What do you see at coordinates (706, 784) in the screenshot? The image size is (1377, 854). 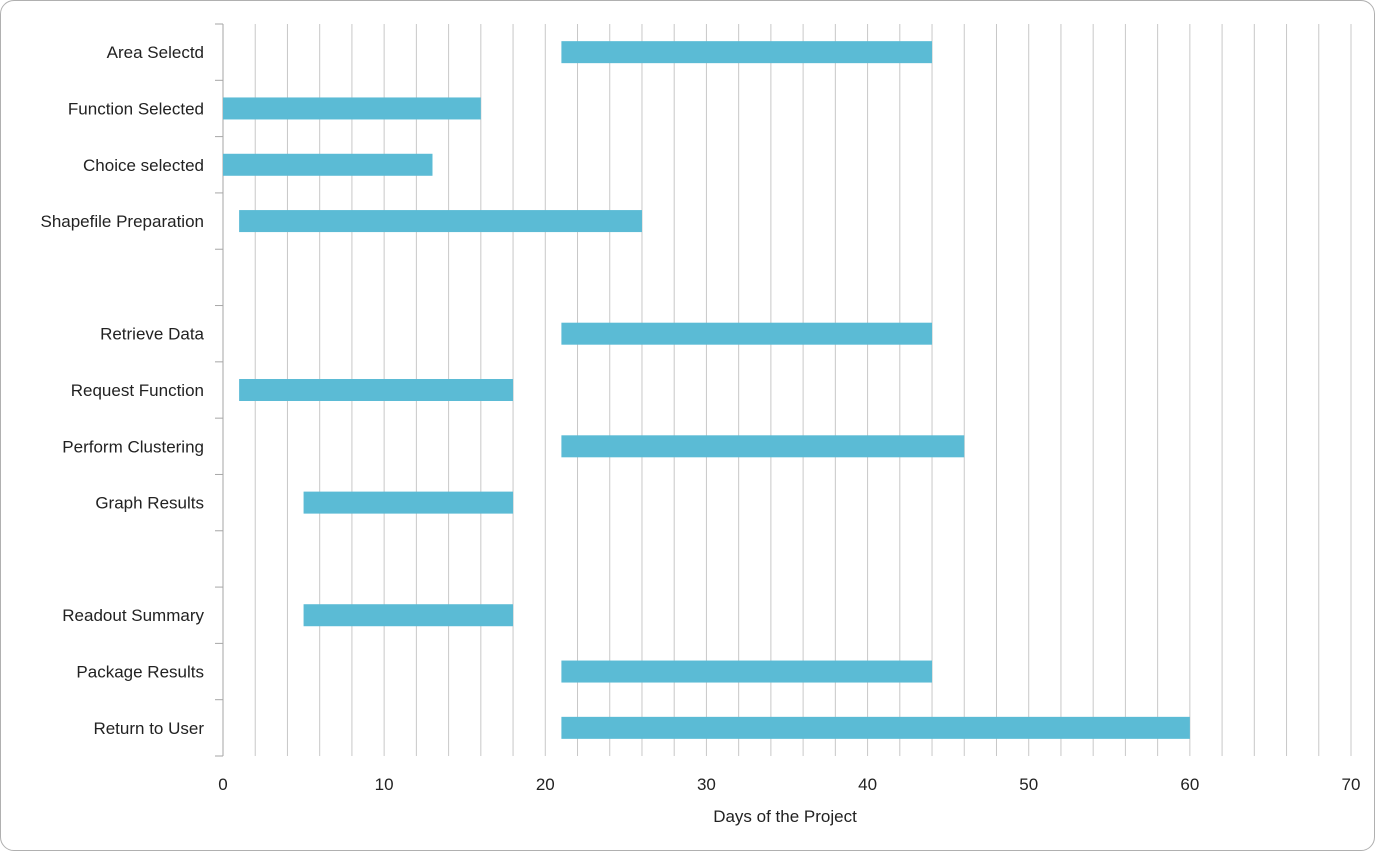 I see `x-tick-label: 30` at bounding box center [706, 784].